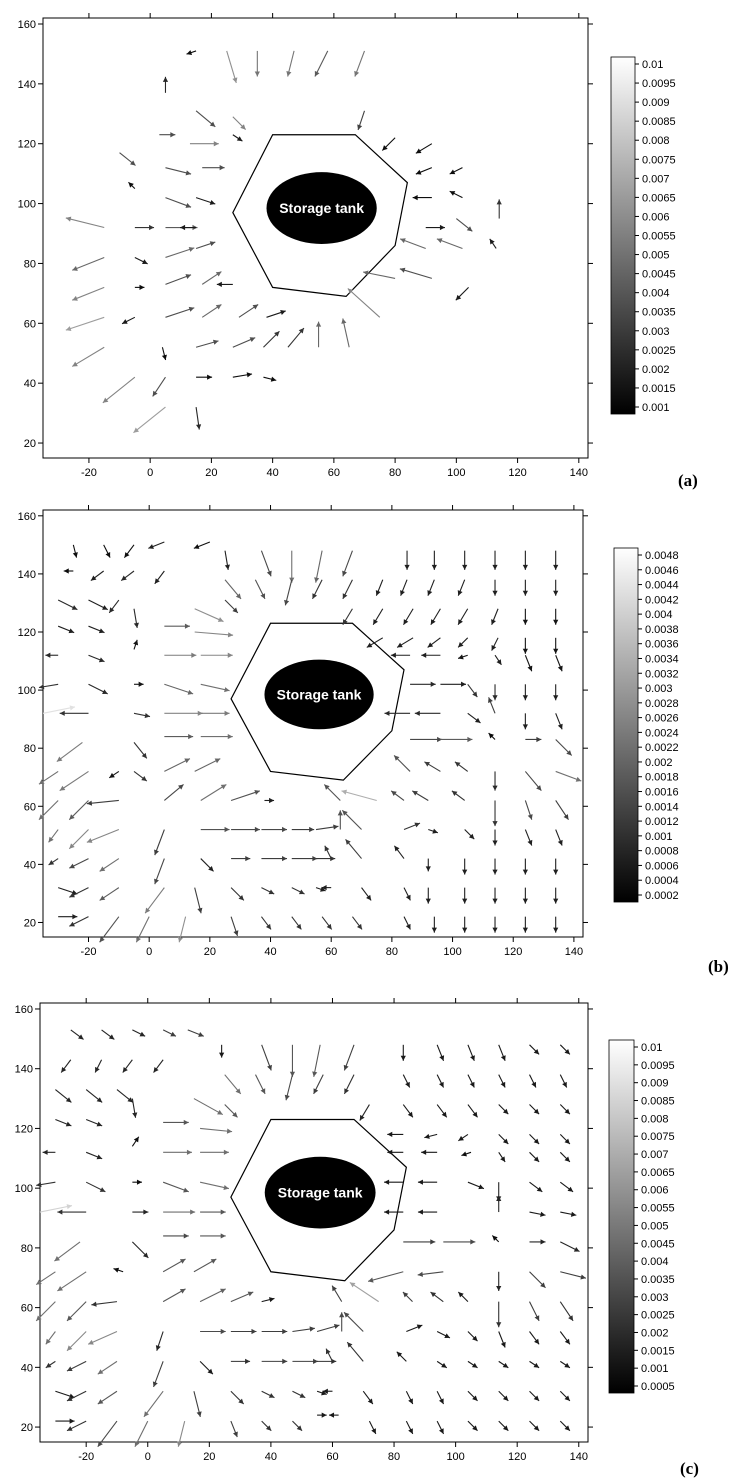  What do you see at coordinates (656, 217) in the screenshot?
I see `colorbar-tick-label: 0.006` at bounding box center [656, 217].